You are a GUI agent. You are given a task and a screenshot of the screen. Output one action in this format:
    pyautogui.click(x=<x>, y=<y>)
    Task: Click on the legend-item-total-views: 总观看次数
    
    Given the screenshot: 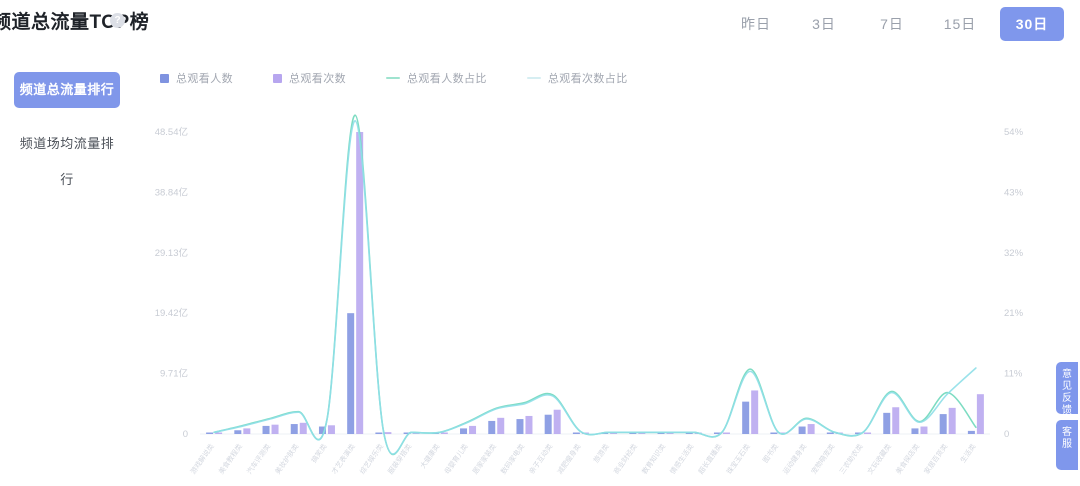 What is the action you would take?
    pyautogui.click(x=309, y=78)
    